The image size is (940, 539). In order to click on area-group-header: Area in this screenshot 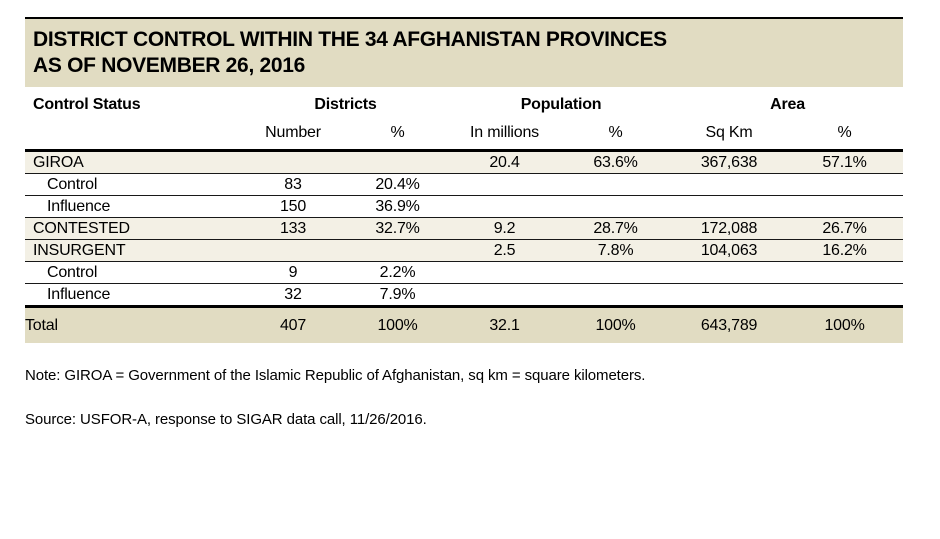, I will do `click(787, 104)`.